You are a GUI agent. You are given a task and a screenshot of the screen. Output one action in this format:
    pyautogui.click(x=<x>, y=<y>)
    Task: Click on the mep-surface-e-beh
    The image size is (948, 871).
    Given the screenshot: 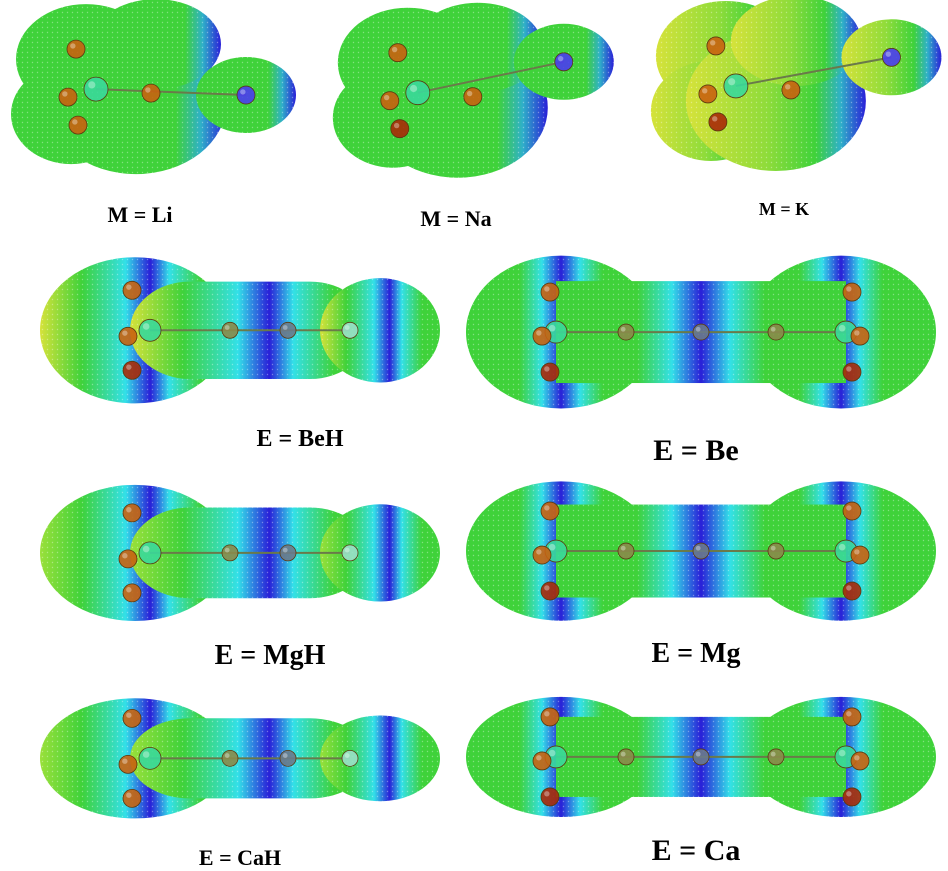 What is the action you would take?
    pyautogui.click(x=240, y=339)
    